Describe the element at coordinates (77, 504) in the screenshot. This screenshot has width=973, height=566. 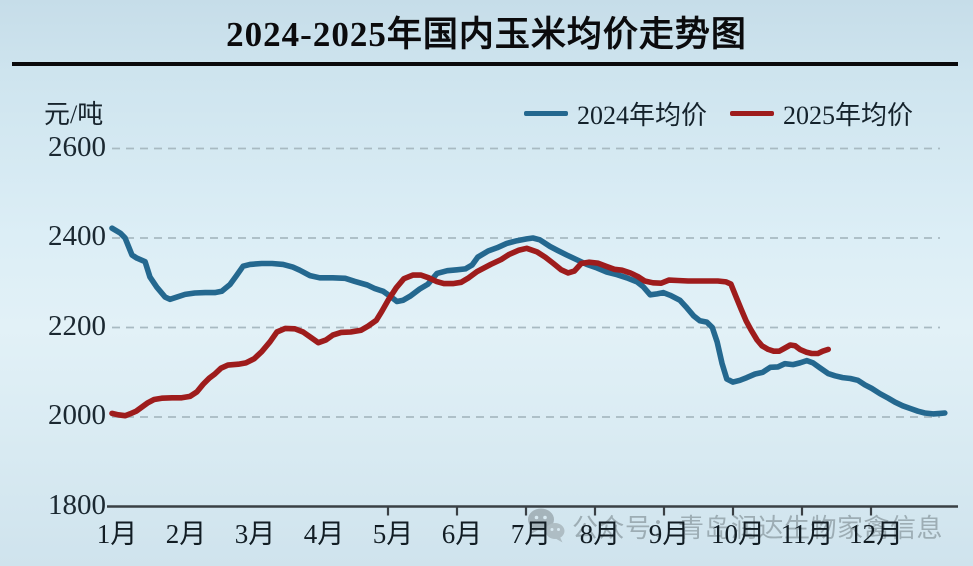
I see `y-tick-label-1800: 1800` at that location.